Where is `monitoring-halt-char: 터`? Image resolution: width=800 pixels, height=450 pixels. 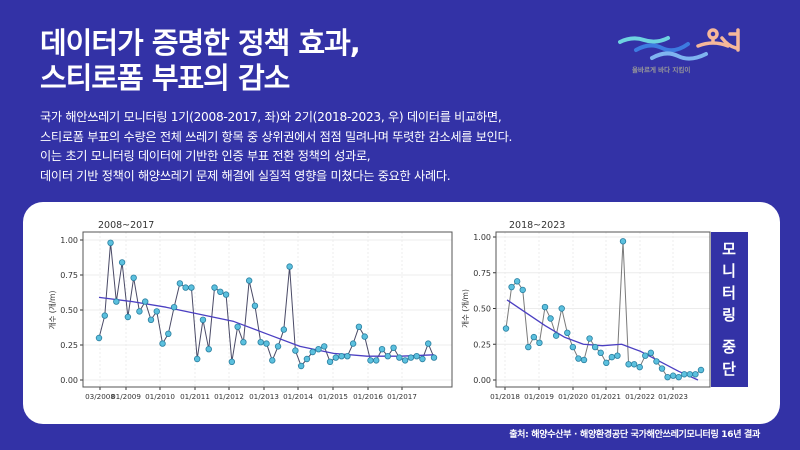 monitoring-halt-char: 터 is located at coordinates (729, 293).